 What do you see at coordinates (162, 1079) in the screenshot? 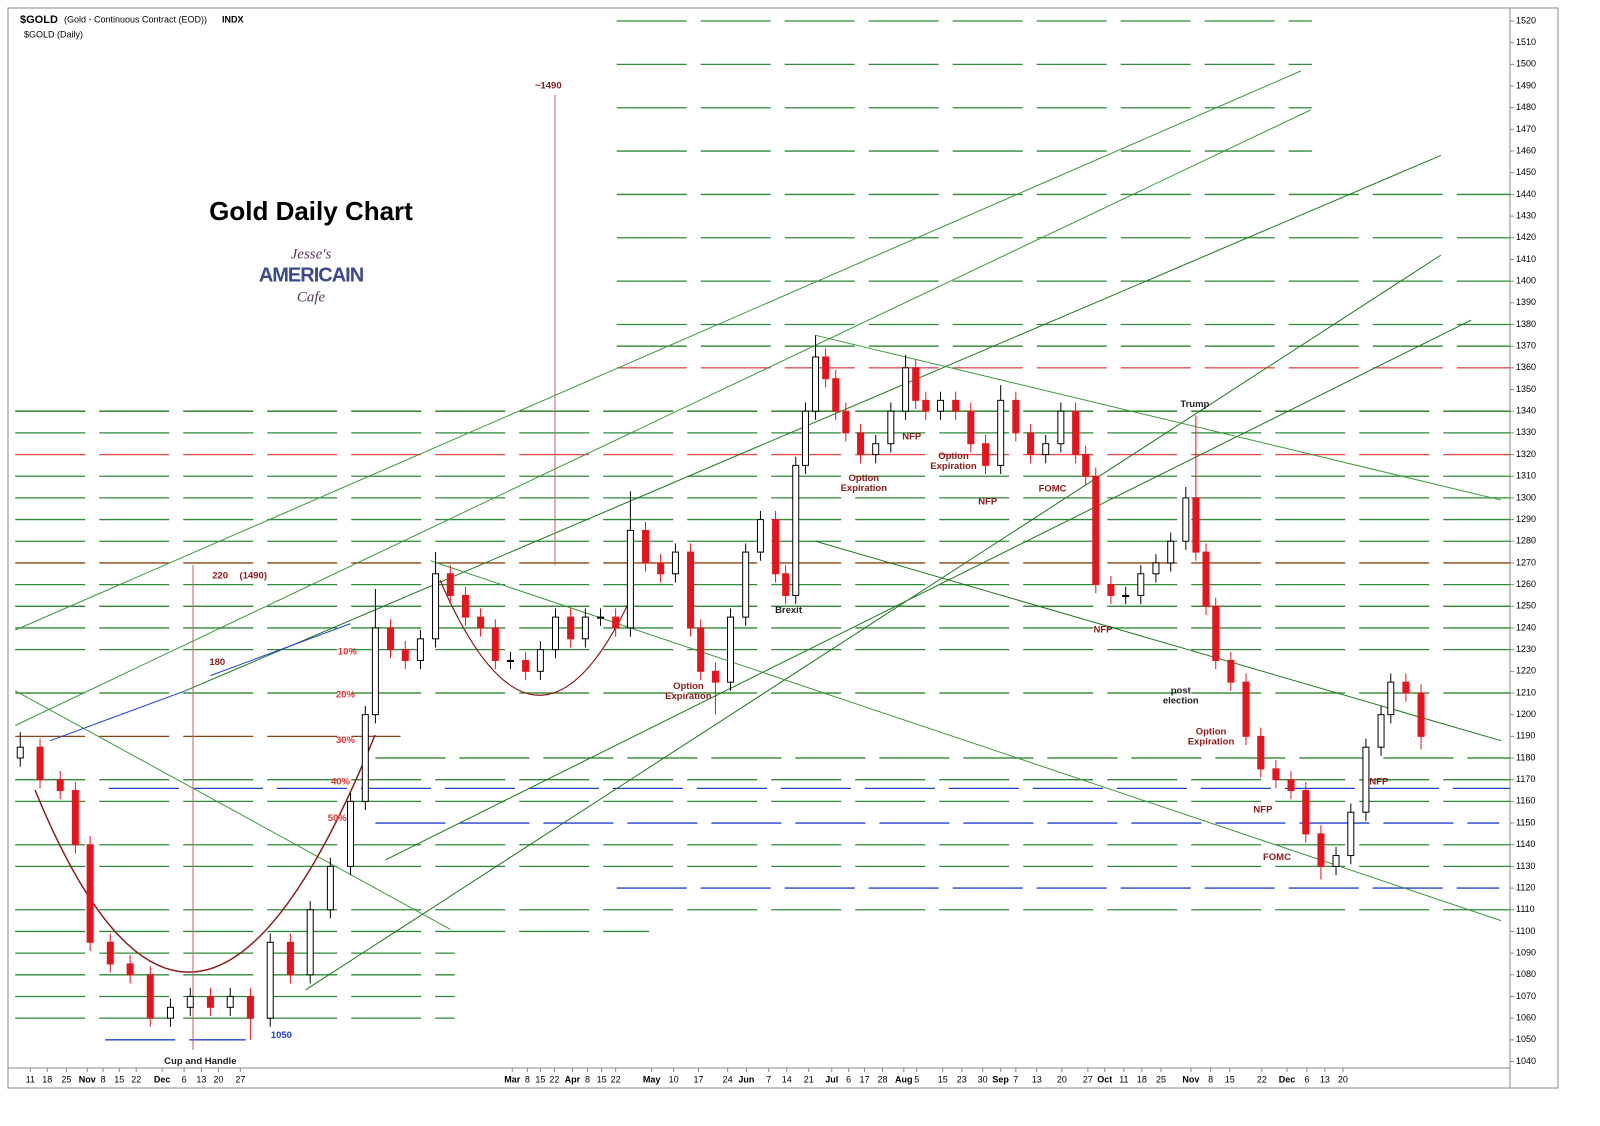
I see `x-tick-label: Dec` at bounding box center [162, 1079].